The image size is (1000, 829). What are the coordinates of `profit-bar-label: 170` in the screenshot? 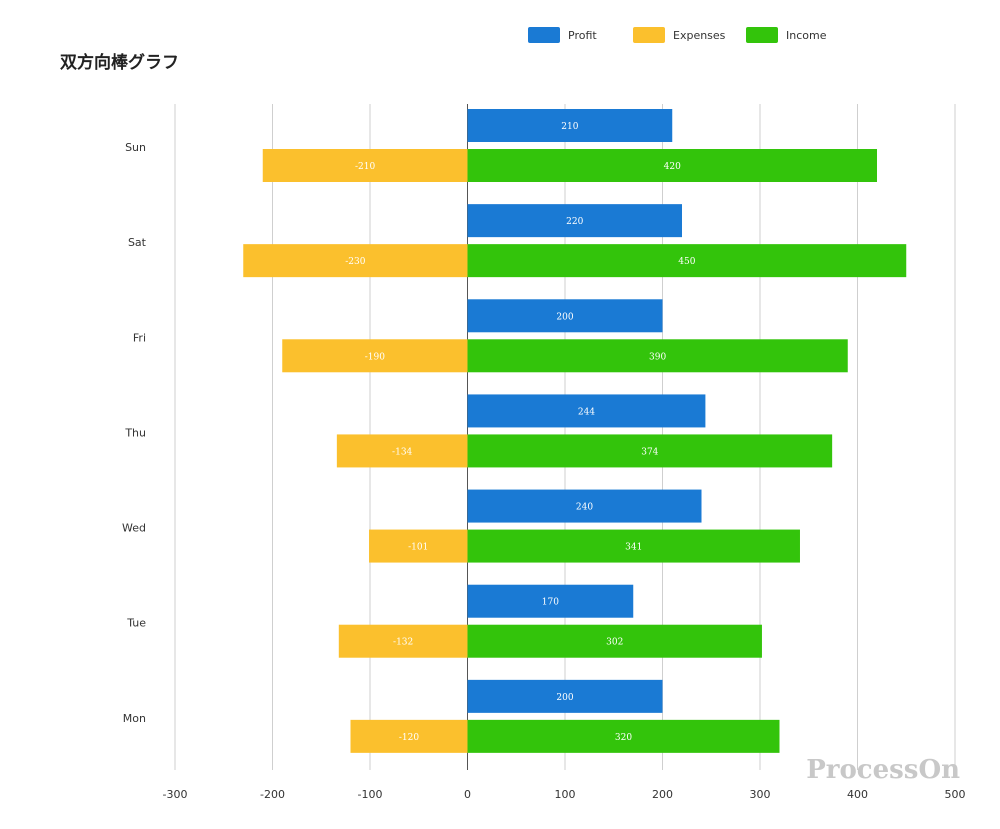 It's located at (550, 603).